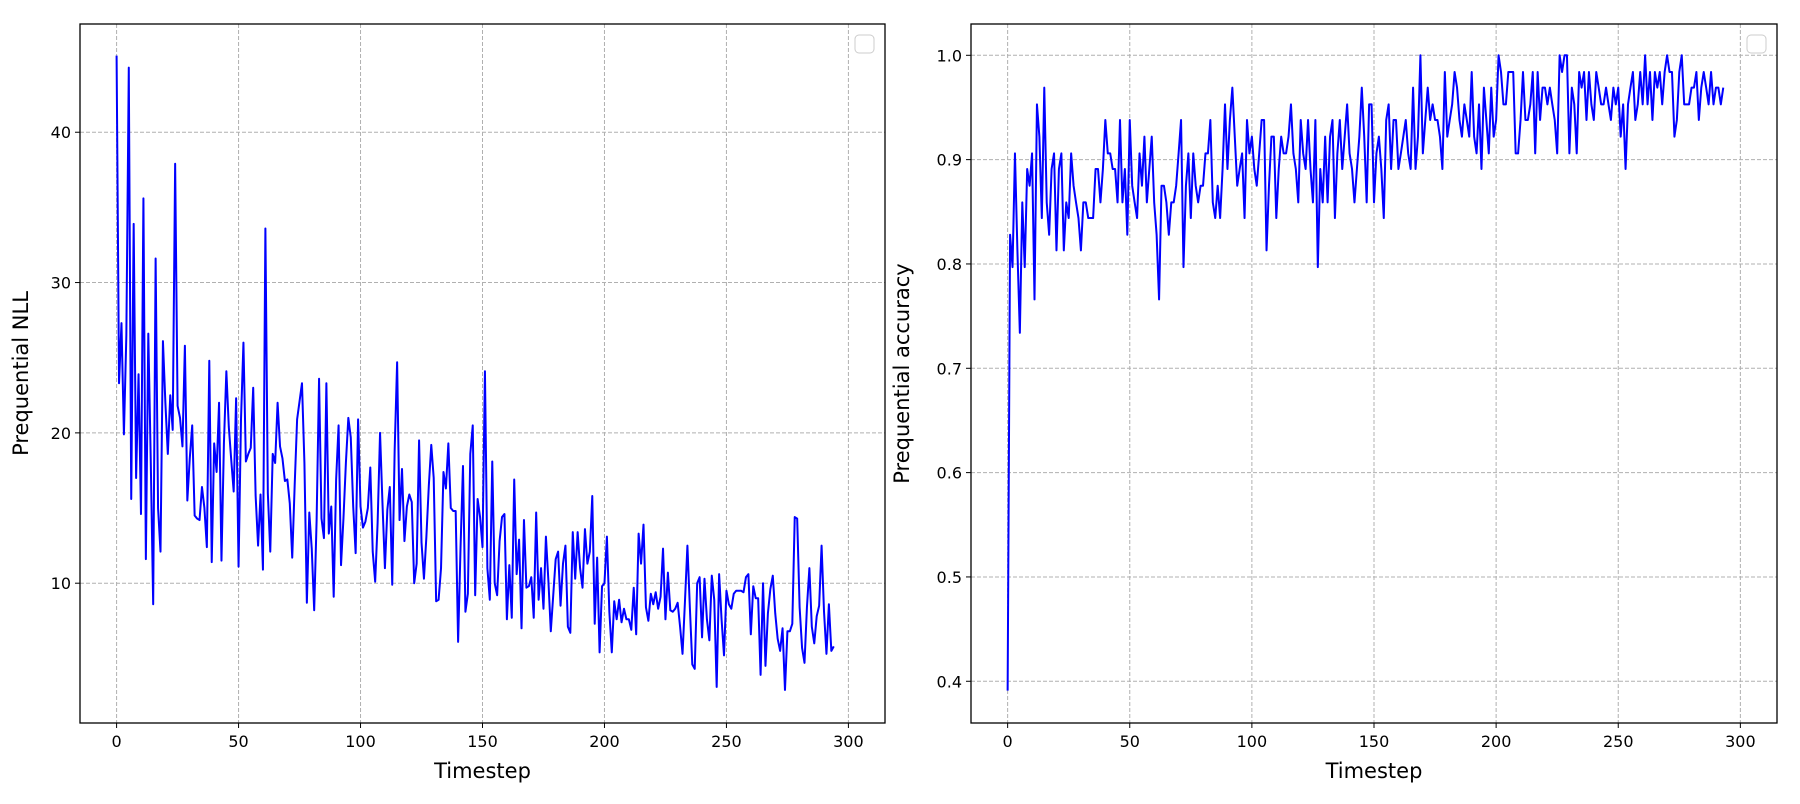 Image resolution: width=1800 pixels, height=804 pixels. What do you see at coordinates (949, 160) in the screenshot?
I see `y-tick-label: 0.9` at bounding box center [949, 160].